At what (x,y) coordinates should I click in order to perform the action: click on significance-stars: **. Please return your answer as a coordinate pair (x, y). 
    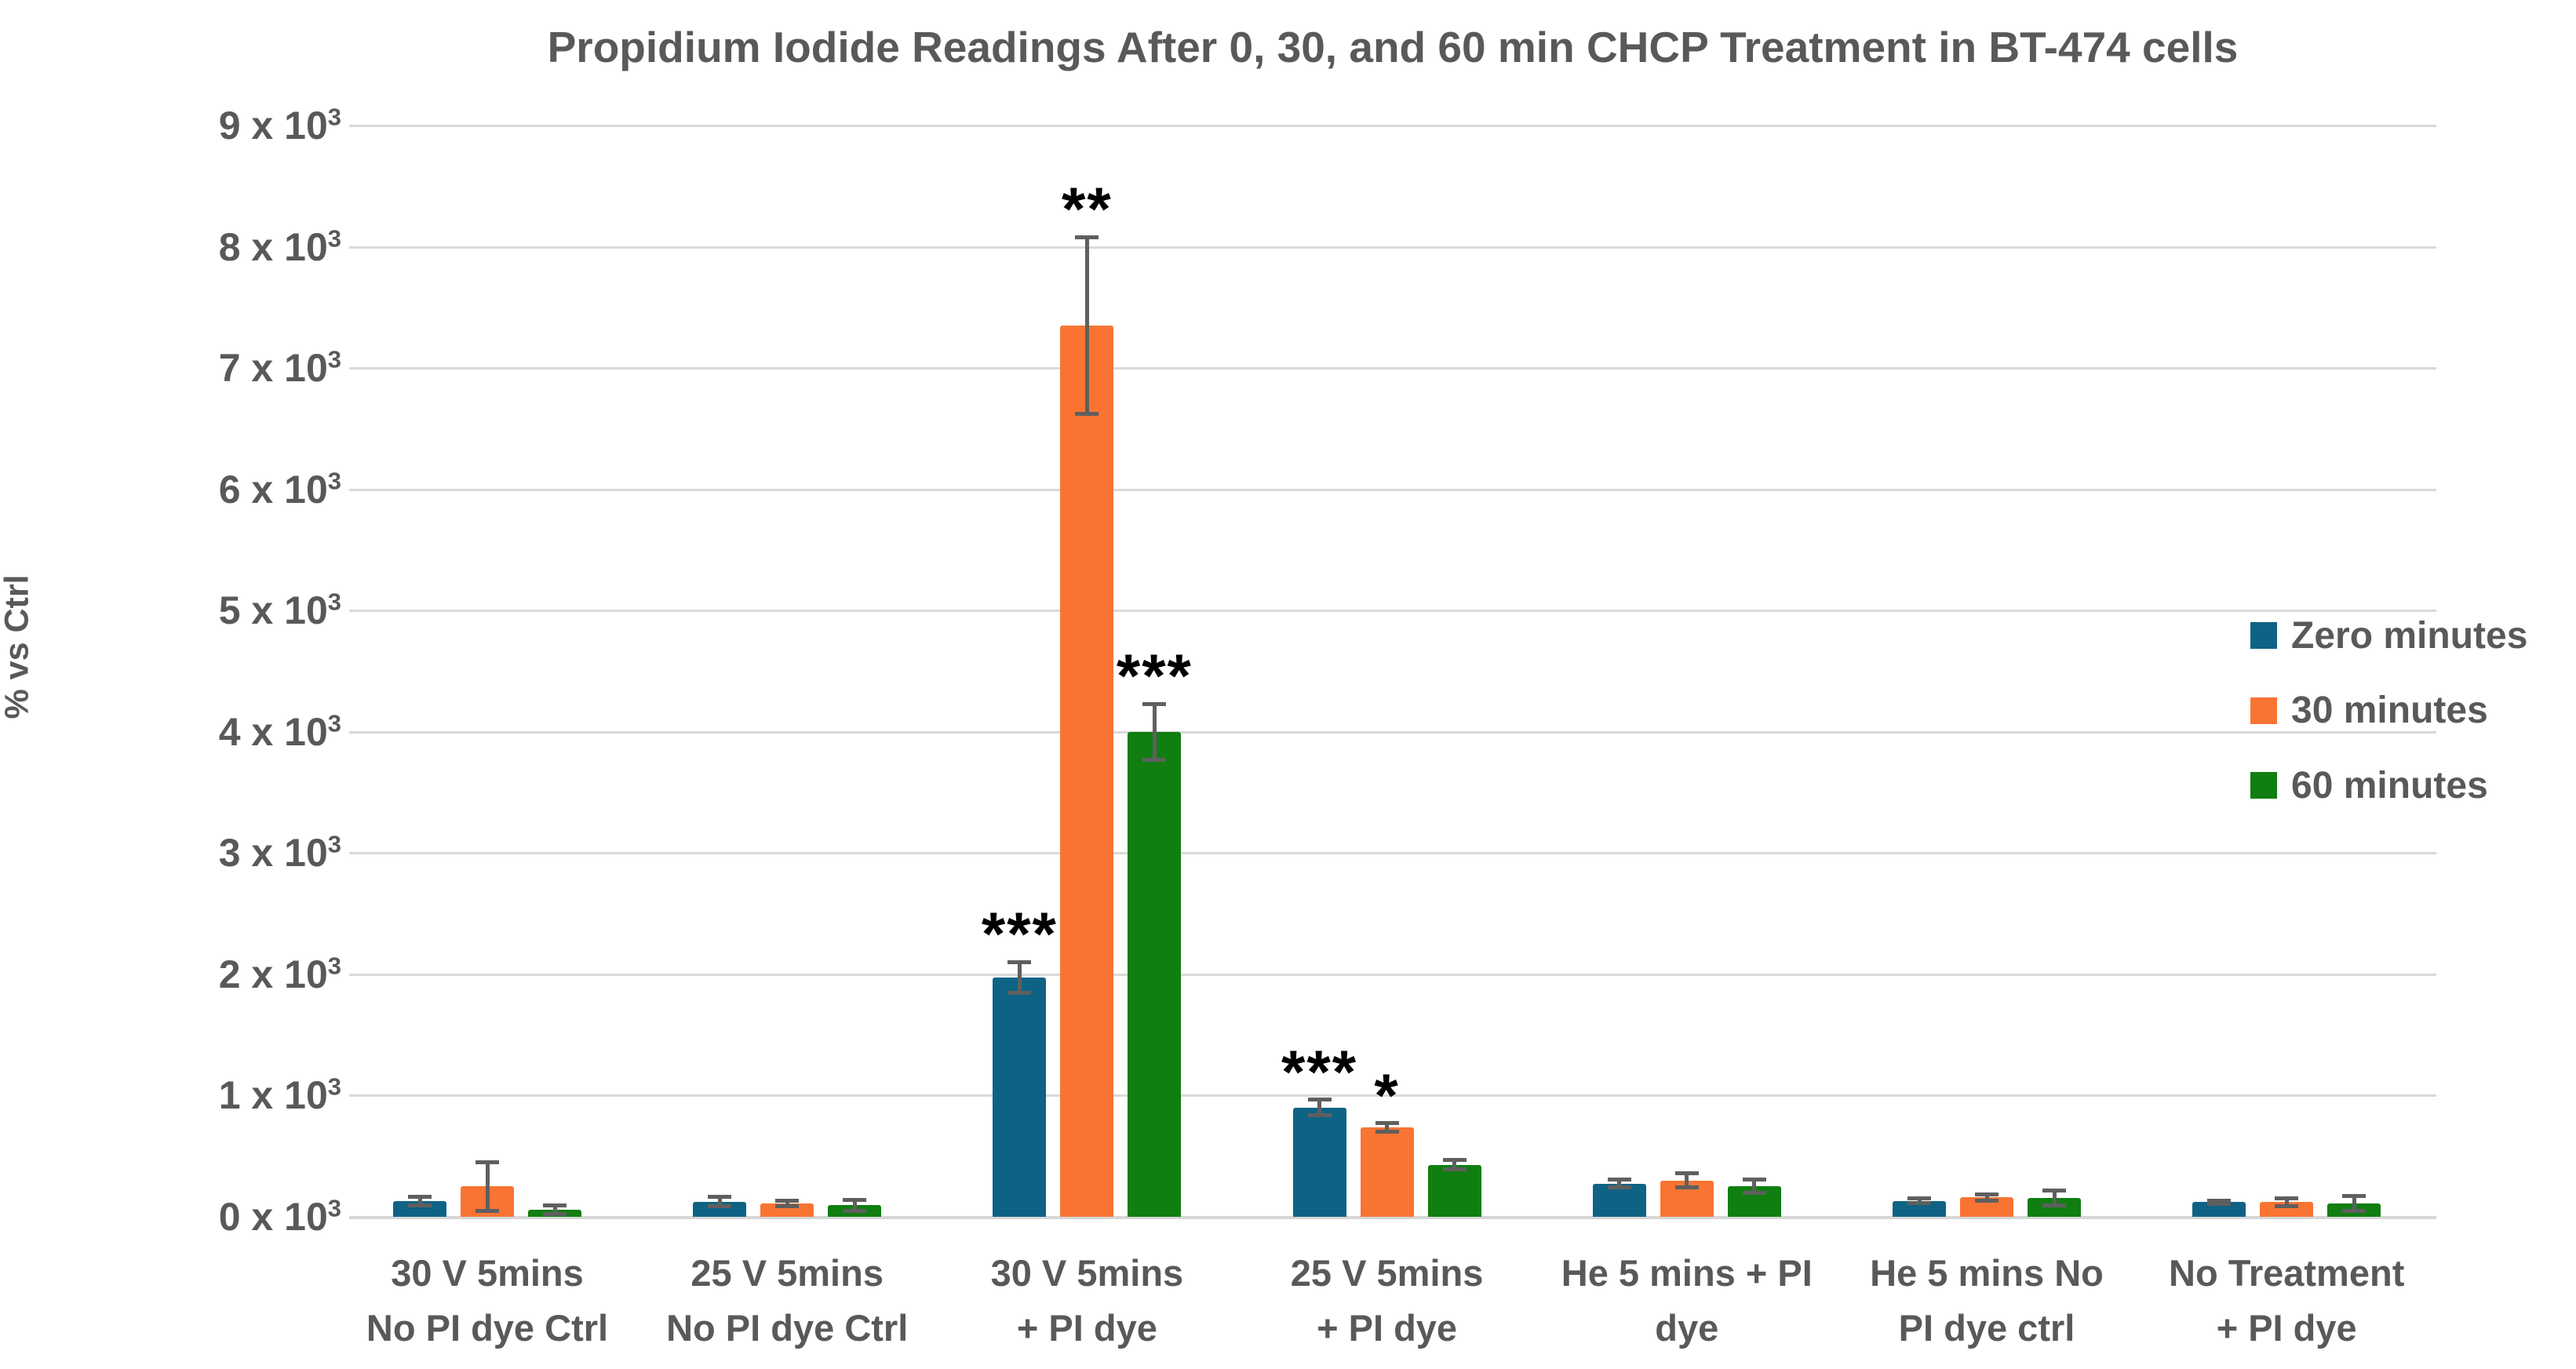
    Looking at the image, I should click on (1087, 209).